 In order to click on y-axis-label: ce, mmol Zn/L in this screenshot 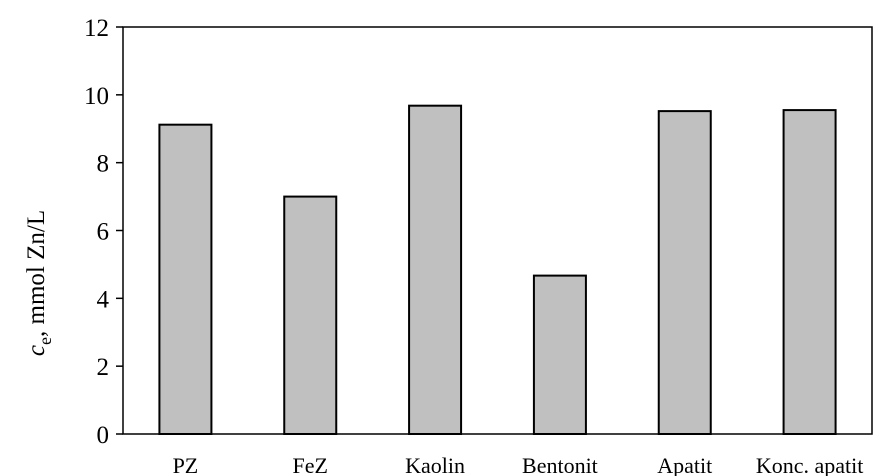, I will do `click(39, 283)`.